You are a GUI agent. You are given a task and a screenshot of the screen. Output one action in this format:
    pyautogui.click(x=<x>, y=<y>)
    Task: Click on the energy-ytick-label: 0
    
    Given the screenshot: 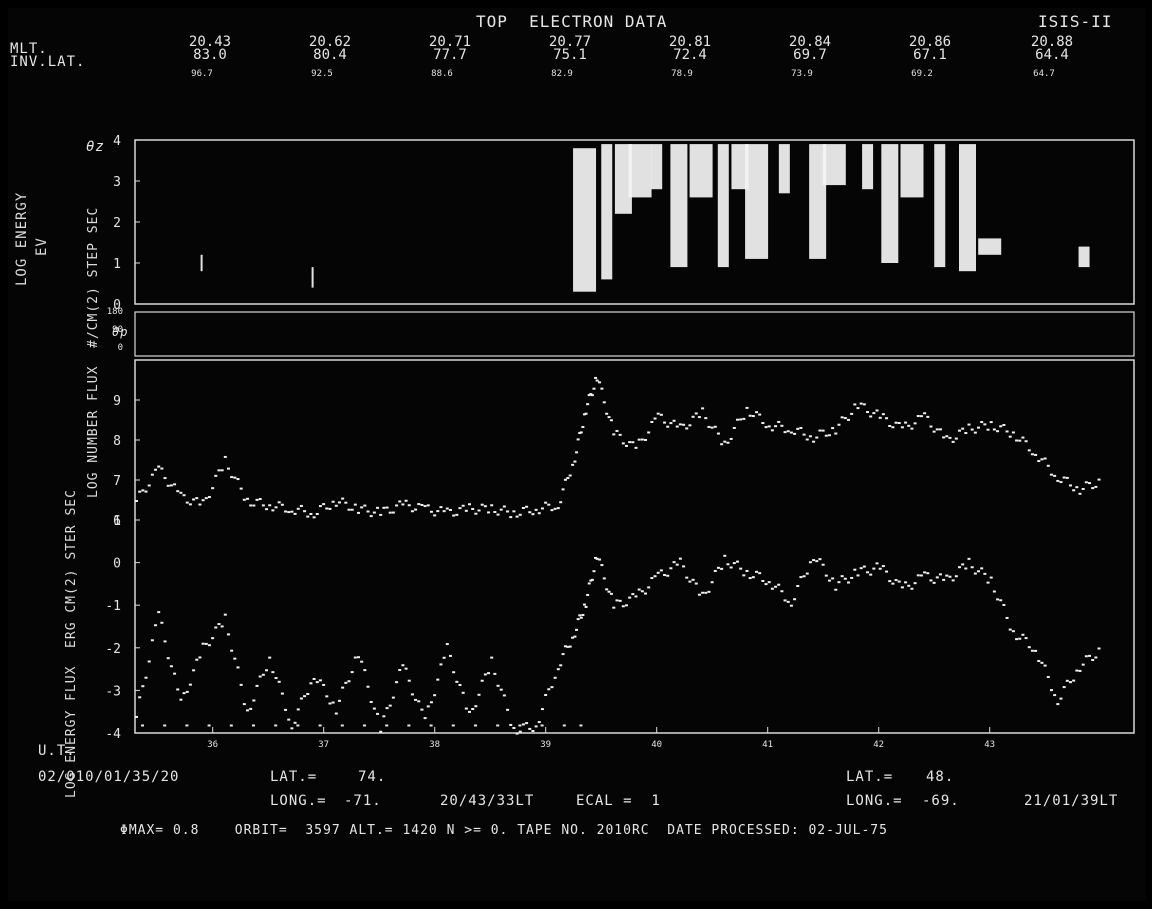 What is the action you would take?
    pyautogui.click(x=117, y=305)
    